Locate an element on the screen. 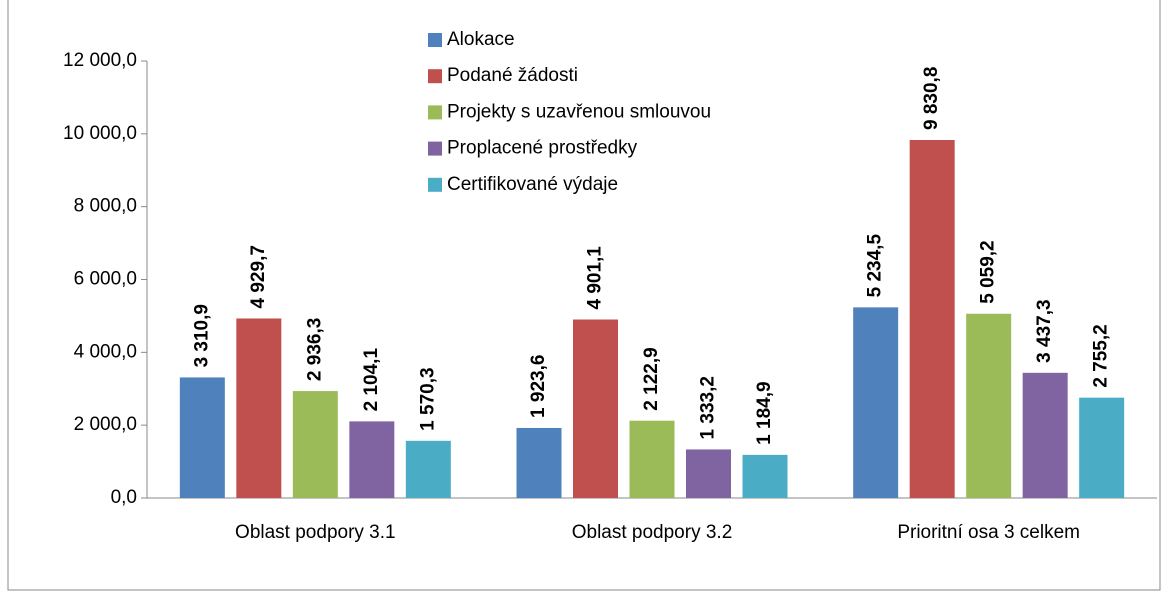  legend-label: Proplacené prostředky is located at coordinates (542, 148).